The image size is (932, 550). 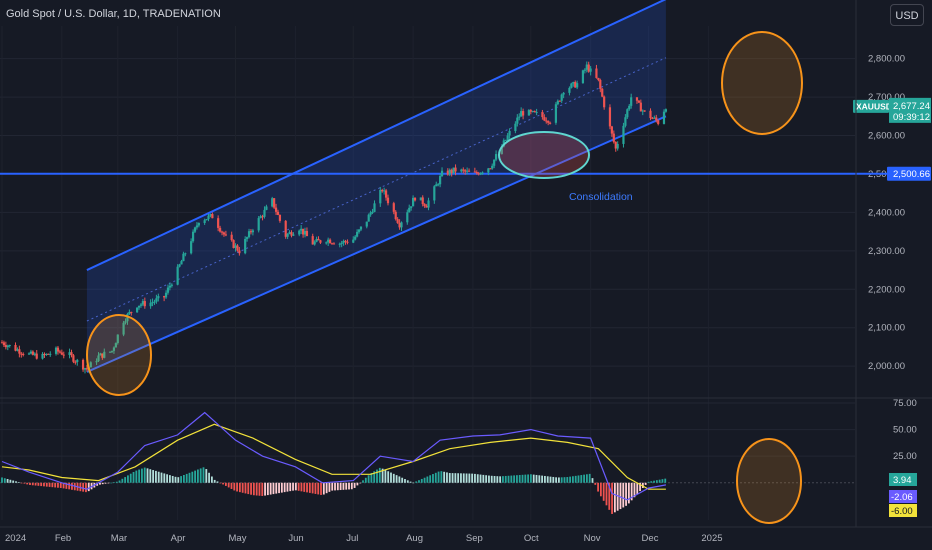 I want to click on symbol-tag, so click(x=871, y=106).